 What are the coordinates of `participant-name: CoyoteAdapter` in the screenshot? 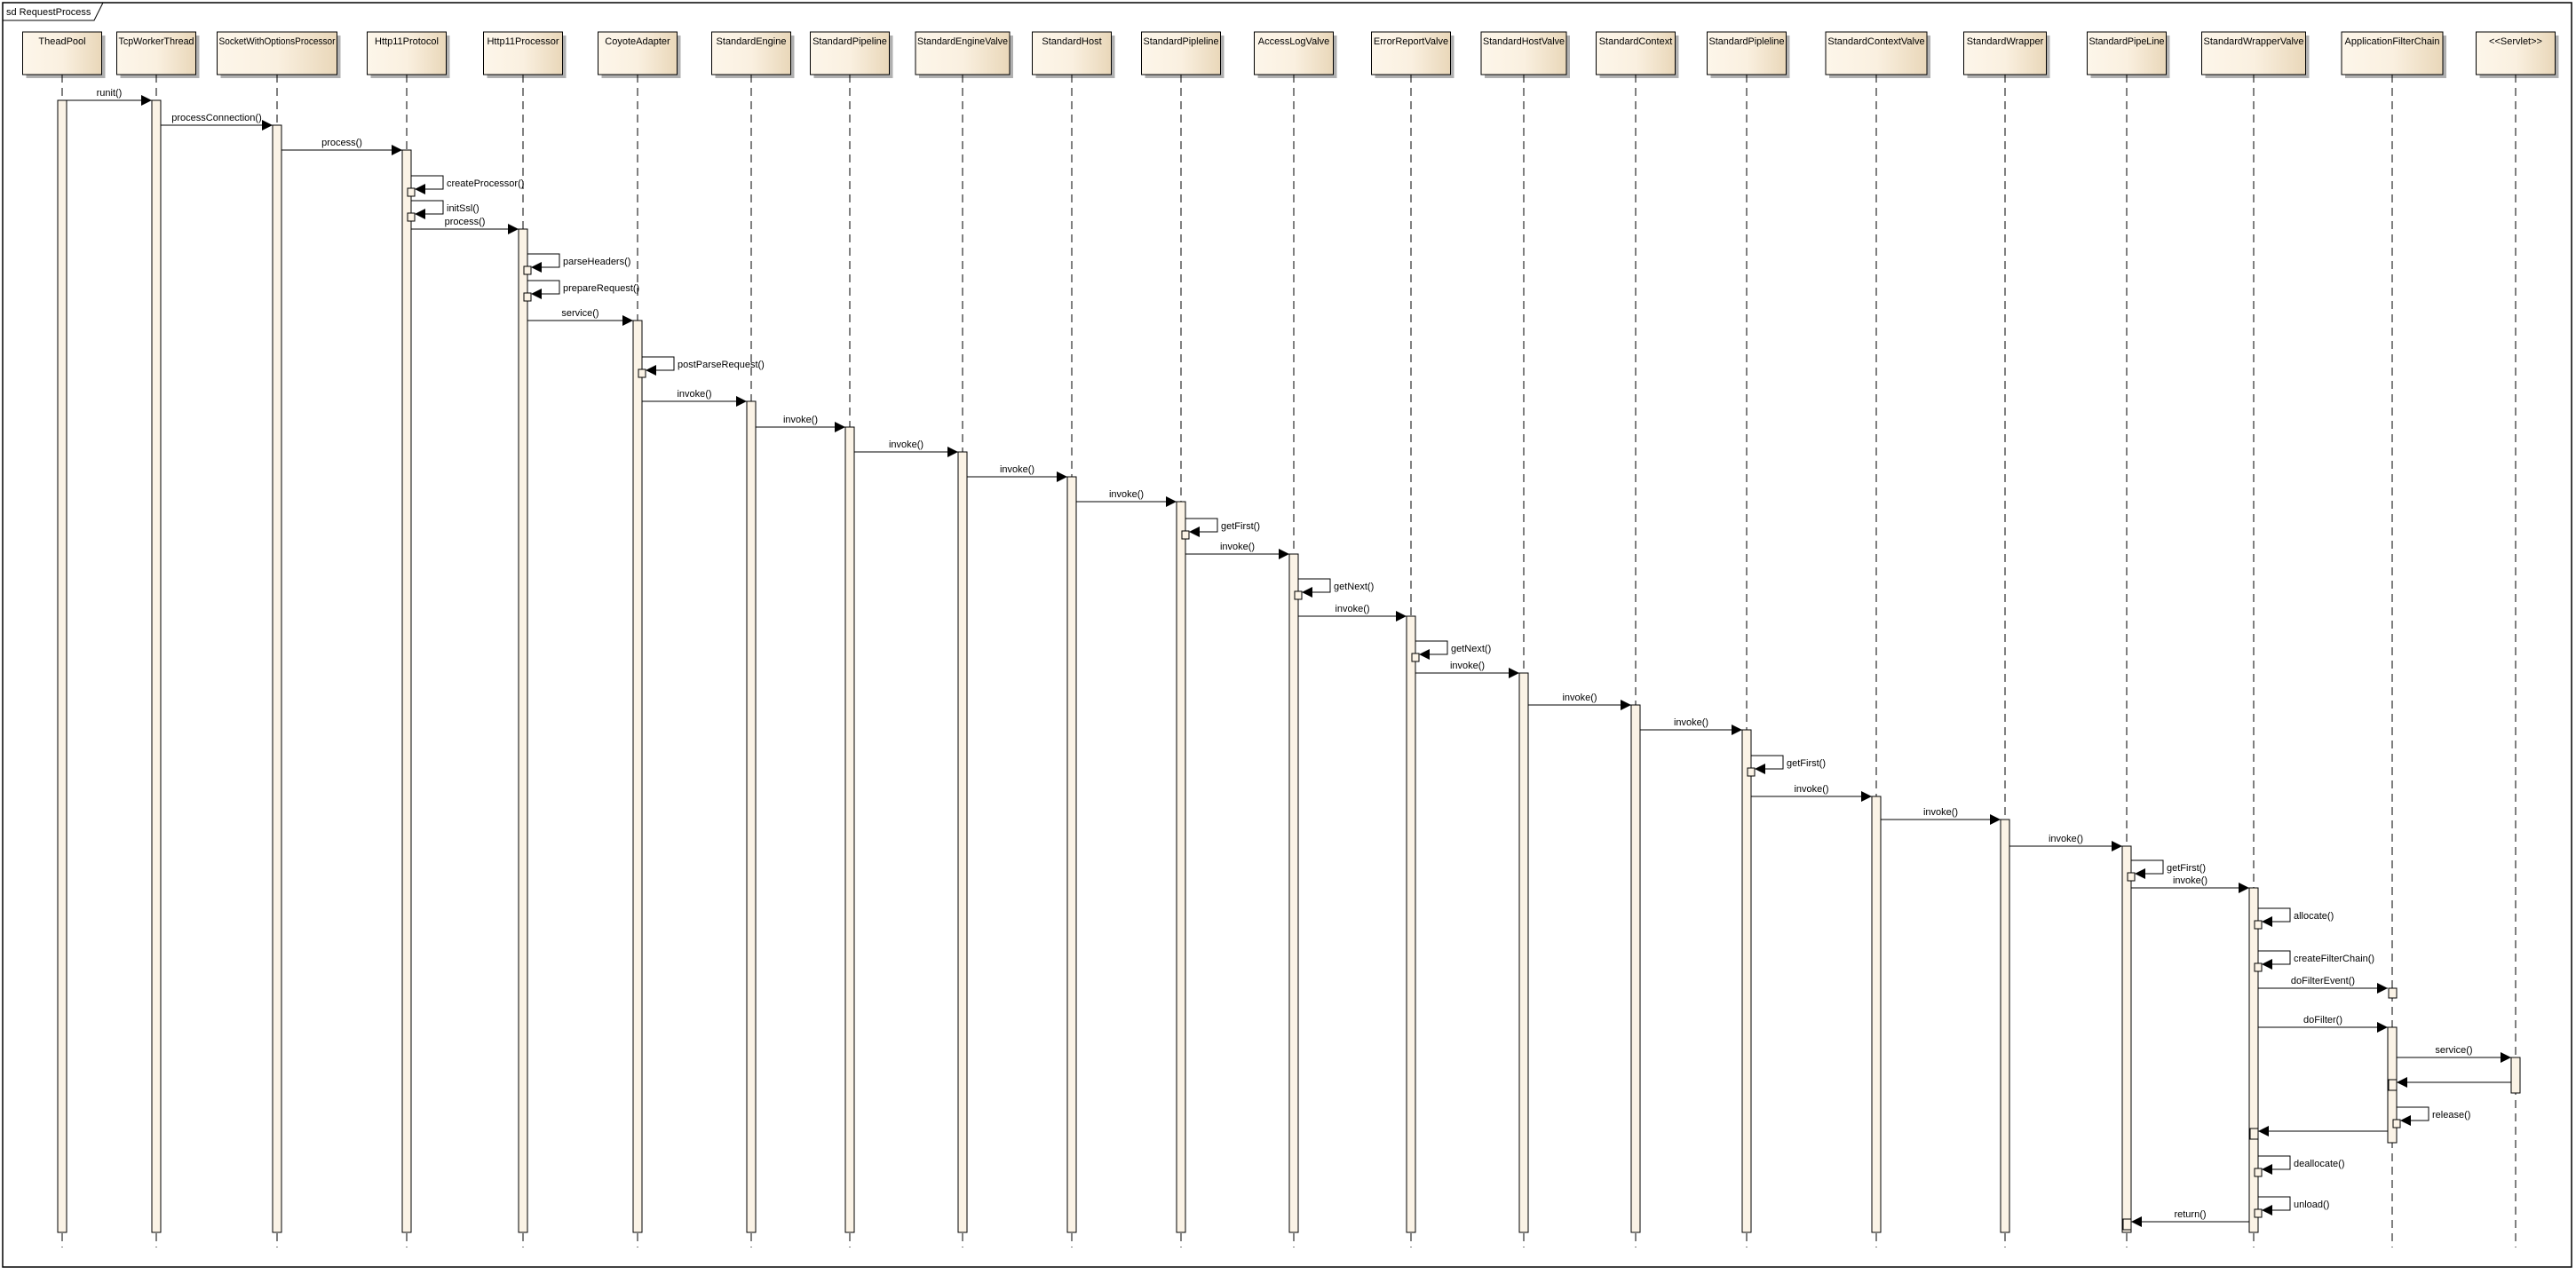 It's located at (638, 41).